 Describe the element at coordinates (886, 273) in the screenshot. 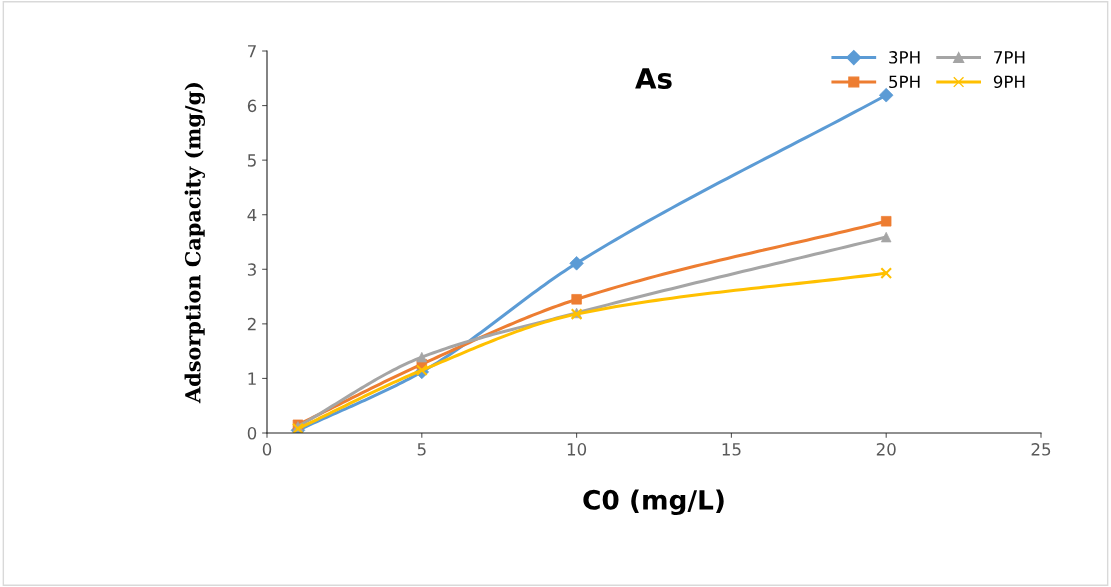

I see `point` at that location.